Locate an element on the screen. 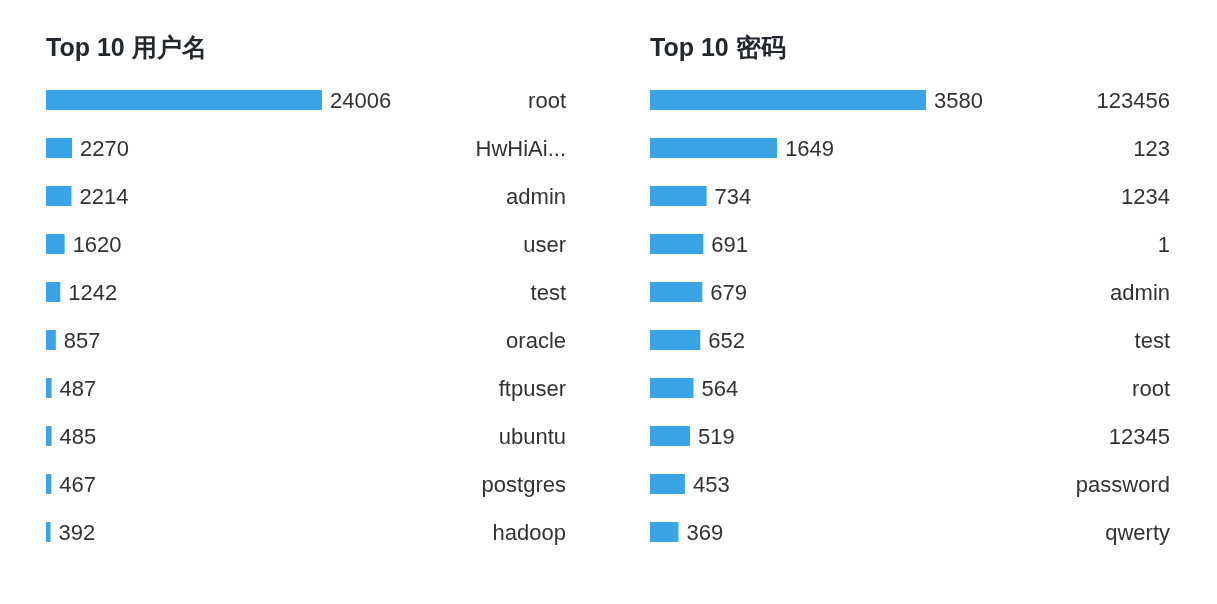  data-label: 1649 is located at coordinates (810, 148).